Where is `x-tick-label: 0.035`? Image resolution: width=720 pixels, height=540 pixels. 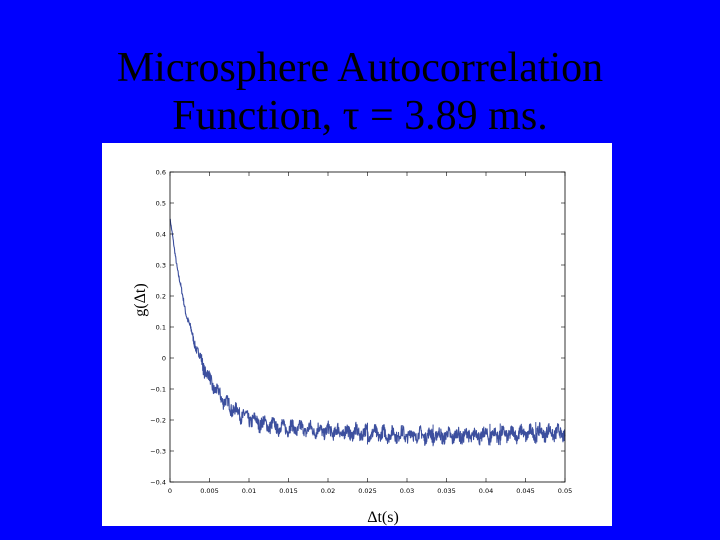
x-tick-label: 0.035 is located at coordinates (446, 491).